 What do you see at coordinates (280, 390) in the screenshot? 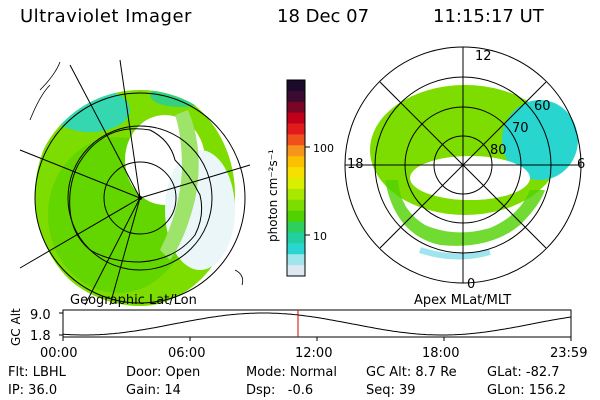
I see `info-dsp: Dsp: -0.6` at bounding box center [280, 390].